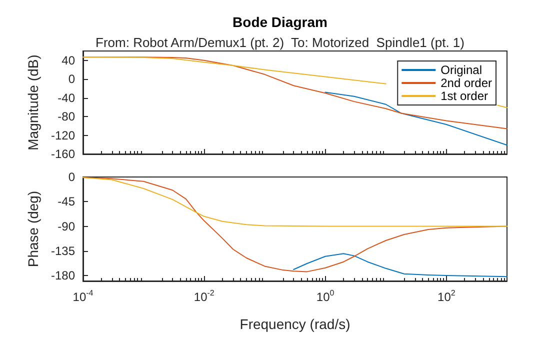 The width and height of the screenshot is (560, 337). What do you see at coordinates (33, 102) in the screenshot?
I see `y-axis-title: Magnitude (dB)` at bounding box center [33, 102].